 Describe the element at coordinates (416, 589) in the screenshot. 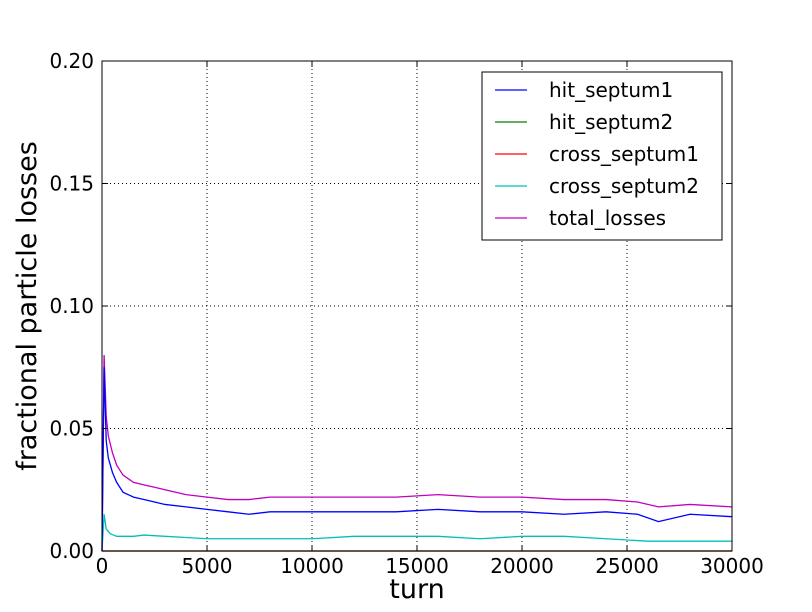

I see `x-axis-label: turn` at that location.